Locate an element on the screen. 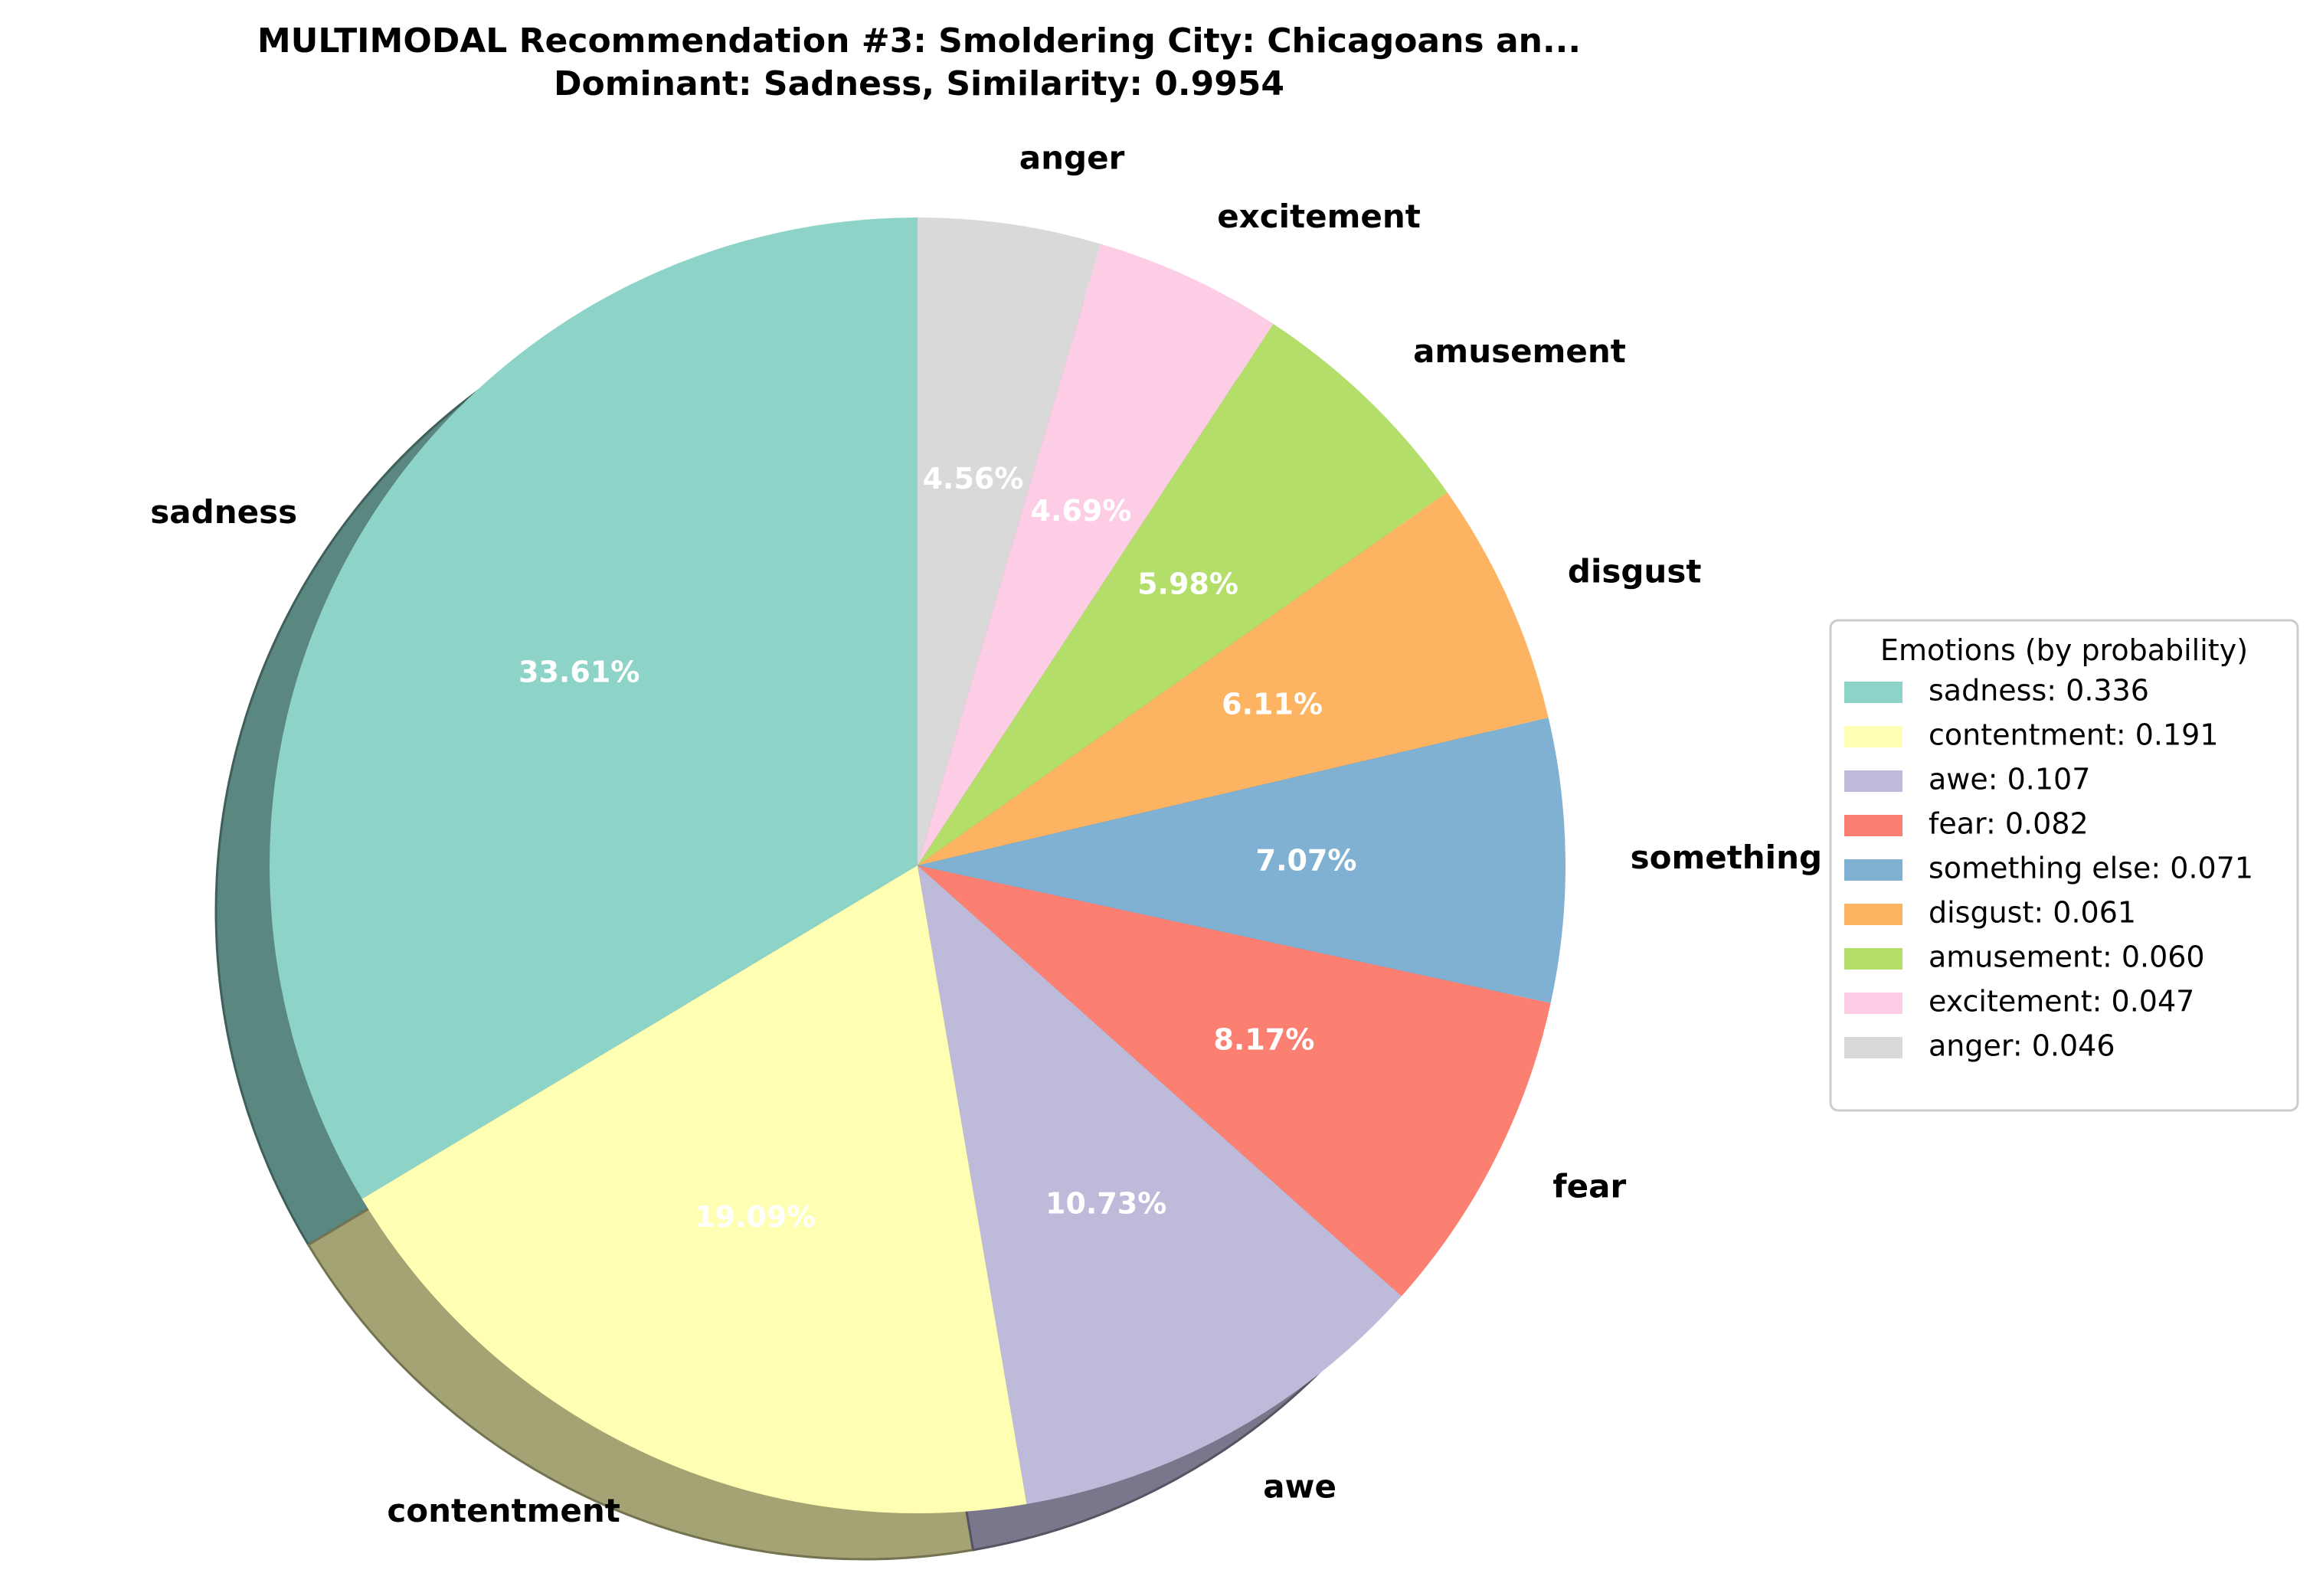 This screenshot has width=2313, height=1596. legend-frame is located at coordinates (2064, 866).